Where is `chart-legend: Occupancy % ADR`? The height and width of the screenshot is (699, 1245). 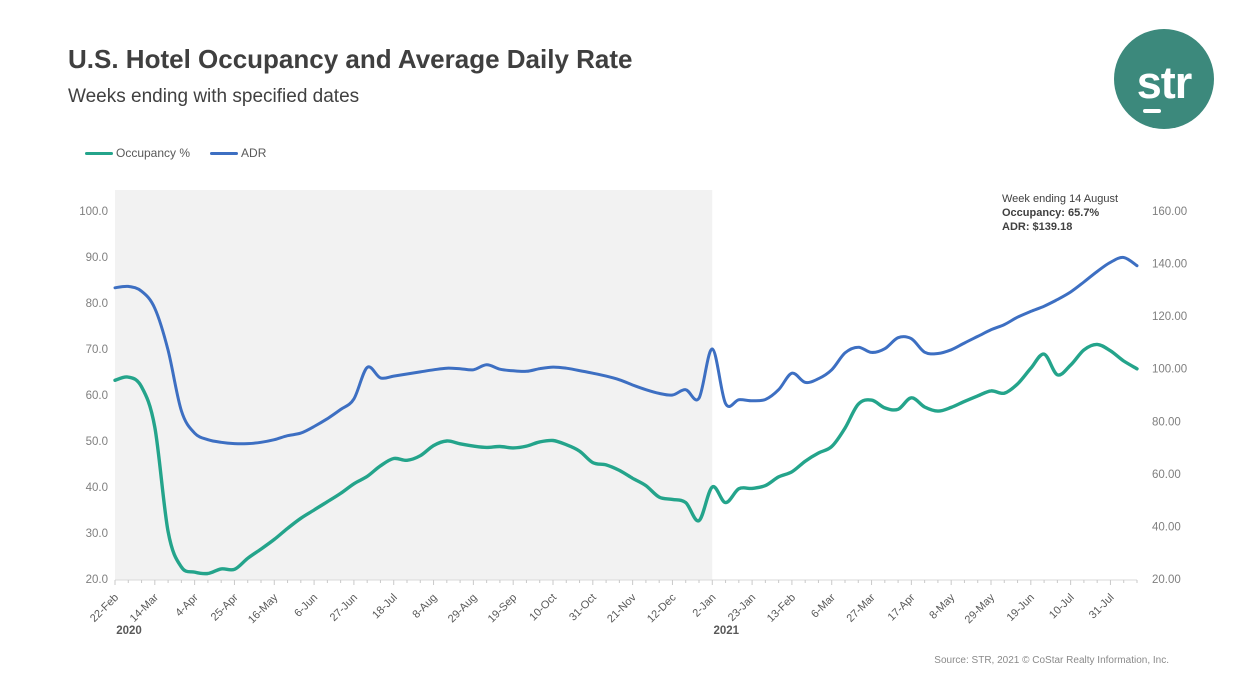 chart-legend: Occupancy % ADR is located at coordinates (175, 153).